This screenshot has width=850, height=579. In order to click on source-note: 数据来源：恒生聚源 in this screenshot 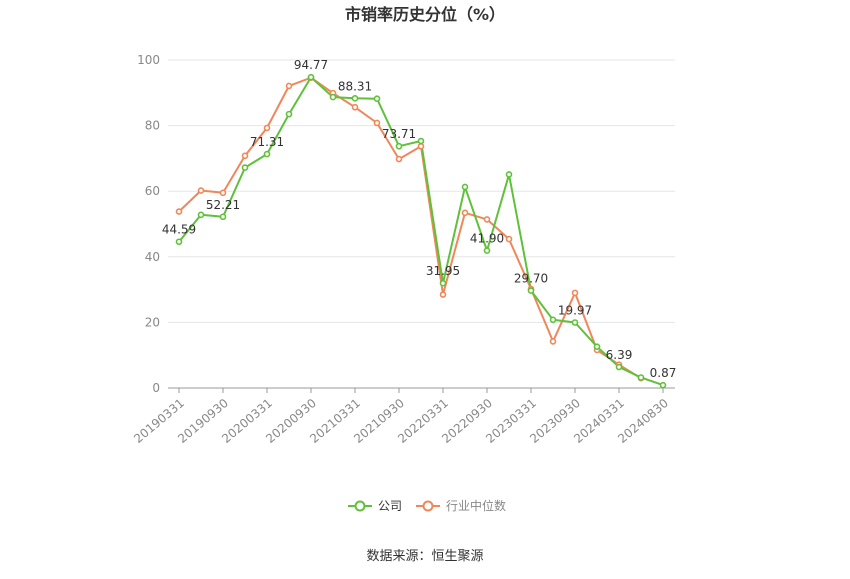, I will do `click(424, 556)`.